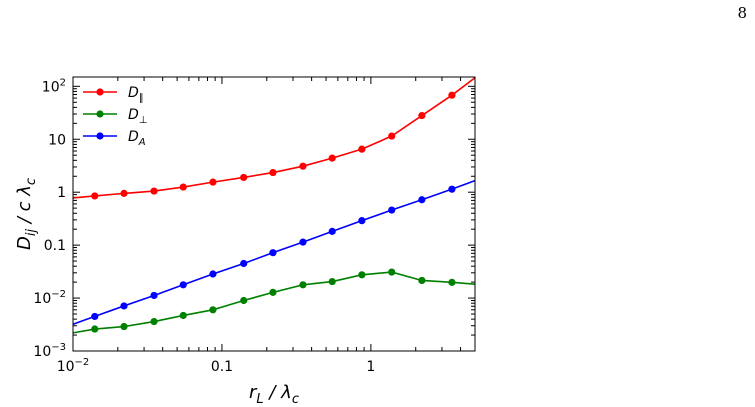 The image size is (755, 407). I want to click on legend: D∥ D⊥ DA, so click(115, 116).